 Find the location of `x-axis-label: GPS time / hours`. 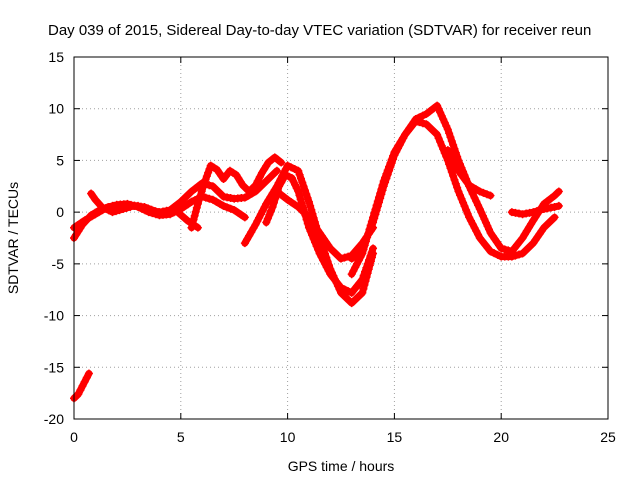

x-axis-label: GPS time / hours is located at coordinates (341, 466).